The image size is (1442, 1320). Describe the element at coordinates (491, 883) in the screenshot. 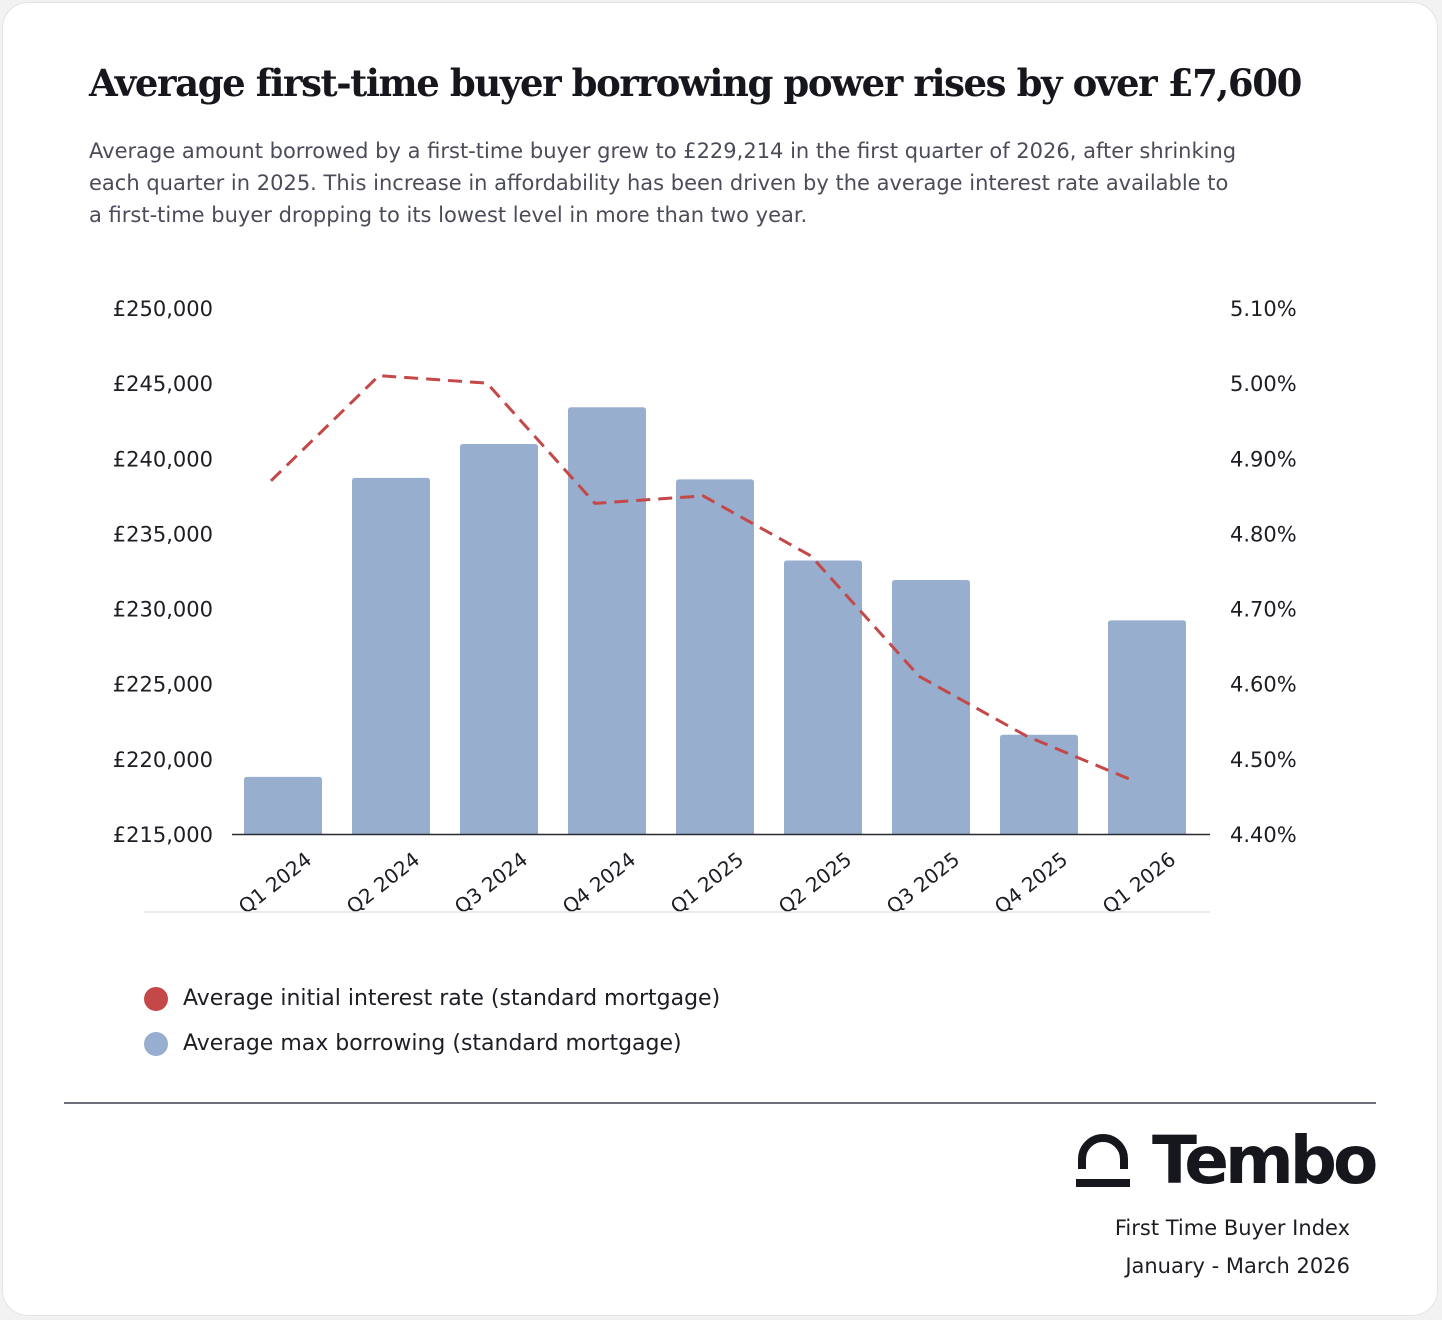

I see `x-axis-tick-label: Q3 2024` at that location.